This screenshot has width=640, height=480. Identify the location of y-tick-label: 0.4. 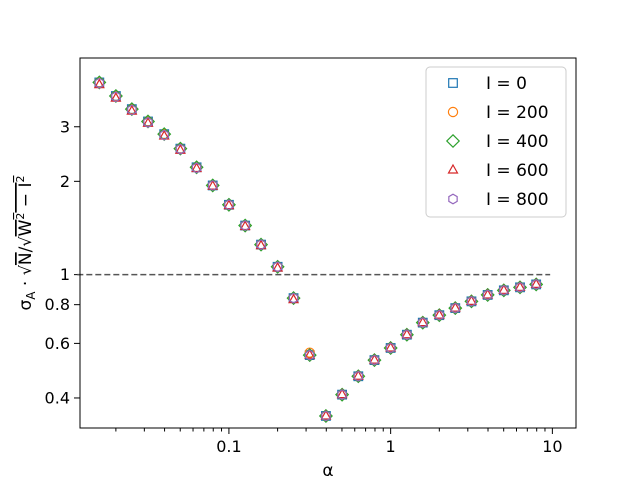
(57, 397).